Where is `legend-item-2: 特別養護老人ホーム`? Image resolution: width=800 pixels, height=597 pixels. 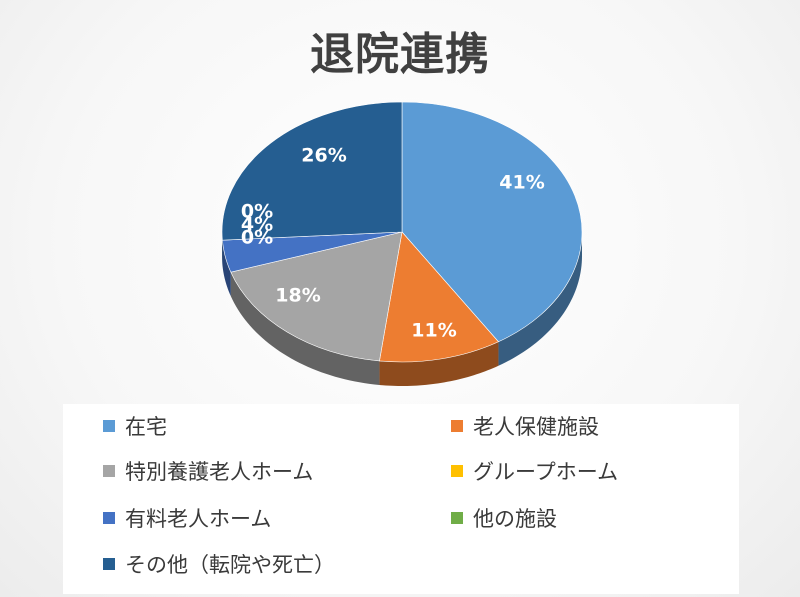
legend-item-2: 特別養護老人ホーム is located at coordinates (208, 471).